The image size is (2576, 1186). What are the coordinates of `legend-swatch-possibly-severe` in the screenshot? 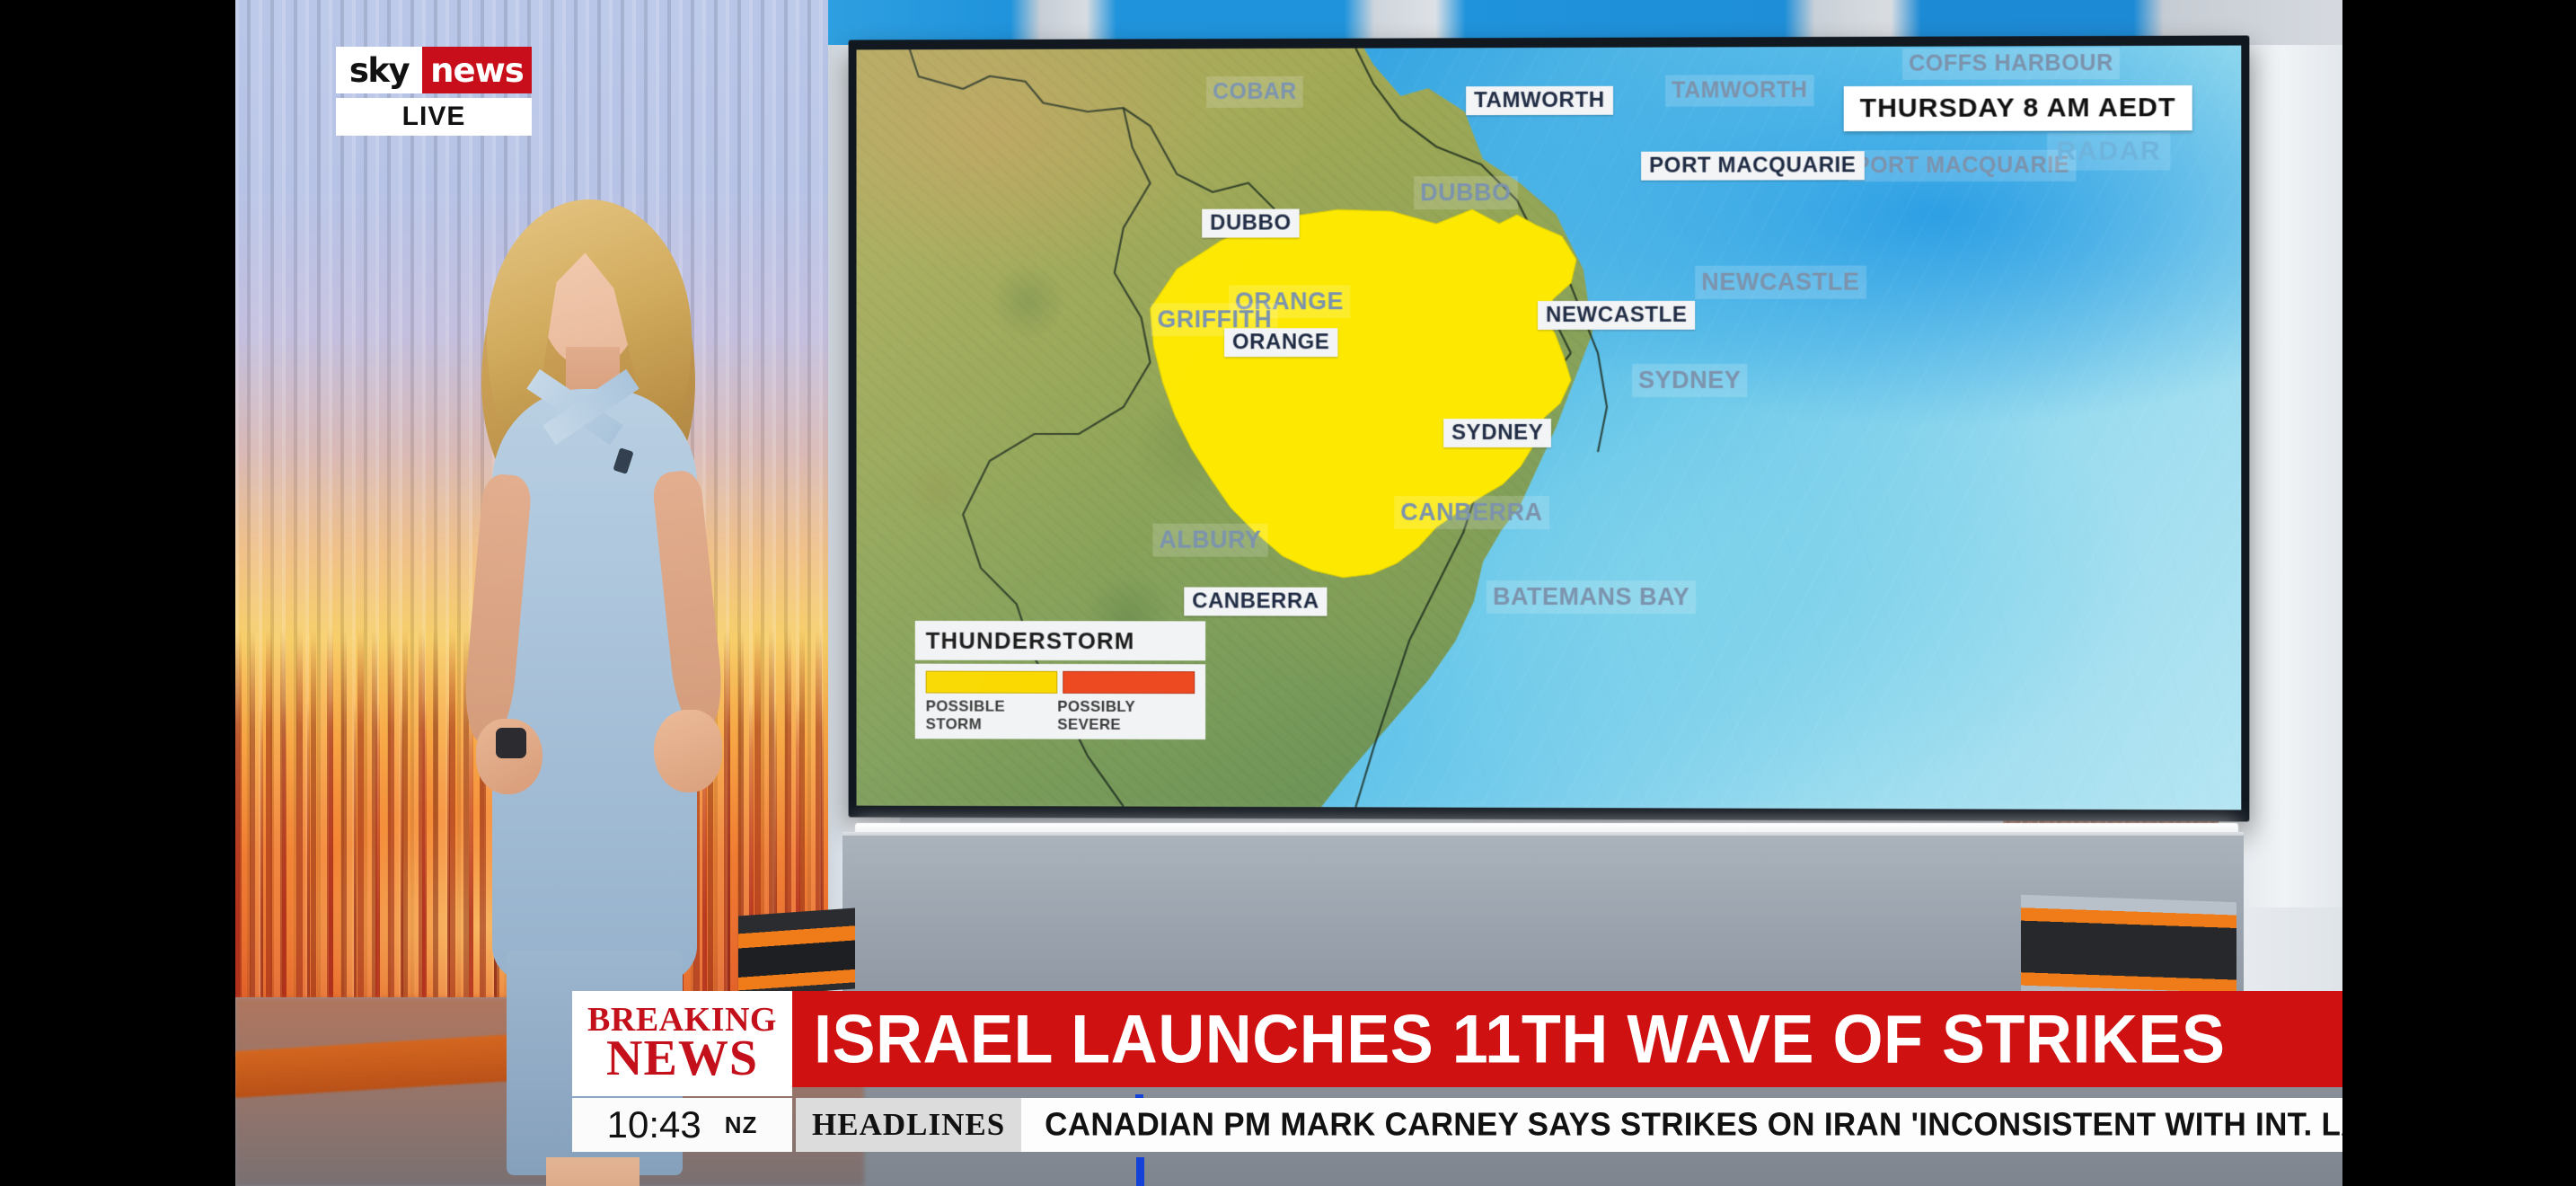 It's located at (1129, 682).